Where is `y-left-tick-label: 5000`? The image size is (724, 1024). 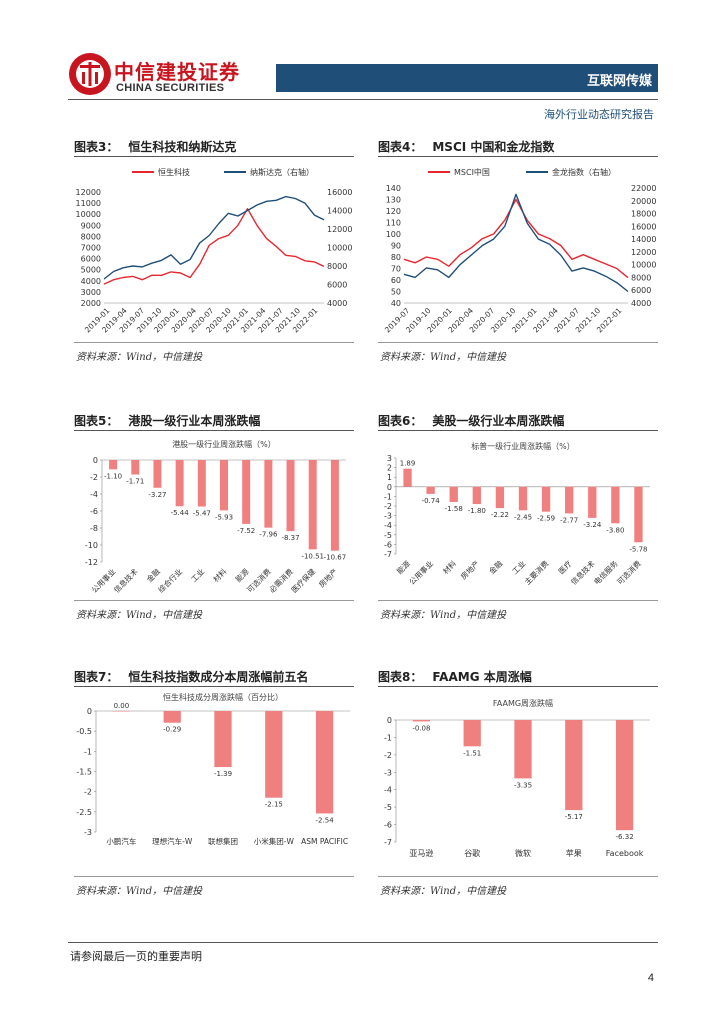 y-left-tick-label: 5000 is located at coordinates (91, 270).